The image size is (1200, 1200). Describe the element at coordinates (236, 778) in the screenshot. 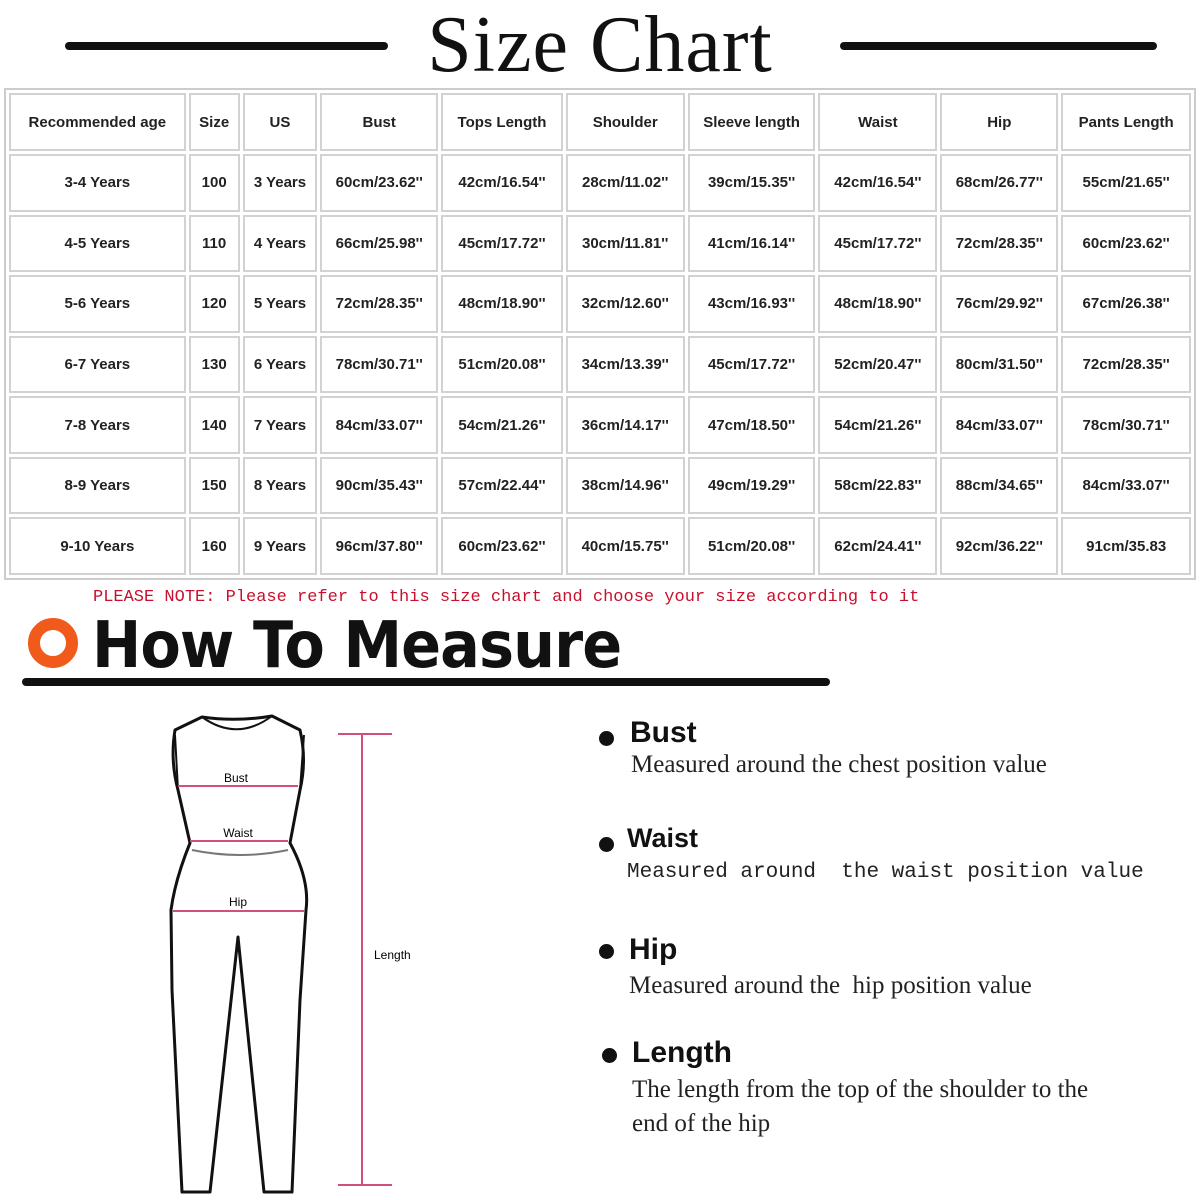

I see `figure-label-bust: Bust` at that location.